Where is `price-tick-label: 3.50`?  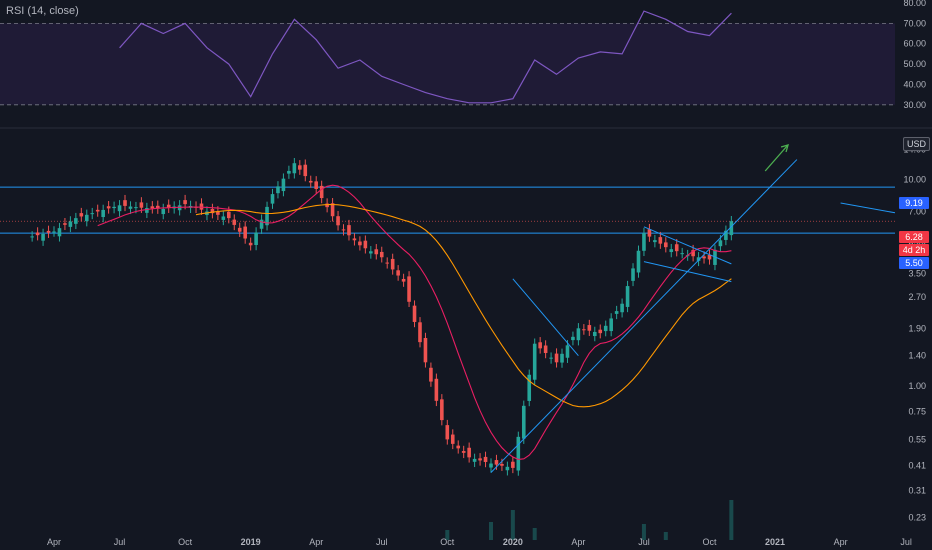
price-tick-label: 3.50 is located at coordinates (917, 274).